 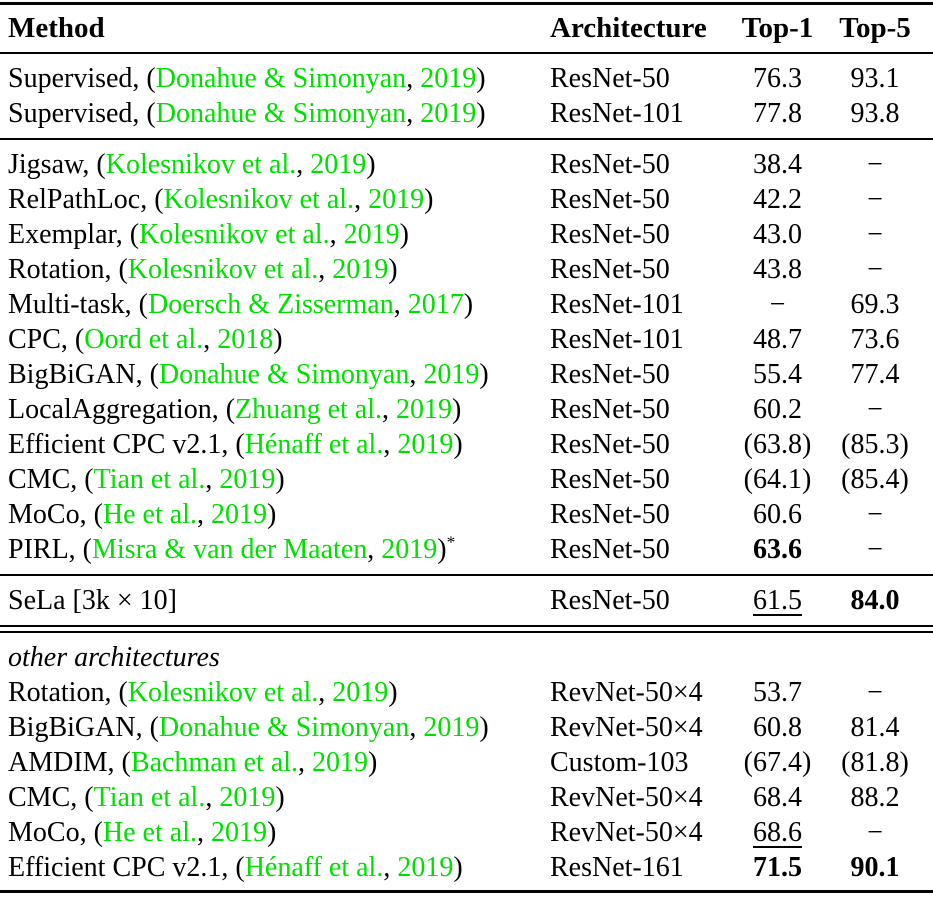 I want to click on top1-value: 63.6, so click(x=777, y=549).